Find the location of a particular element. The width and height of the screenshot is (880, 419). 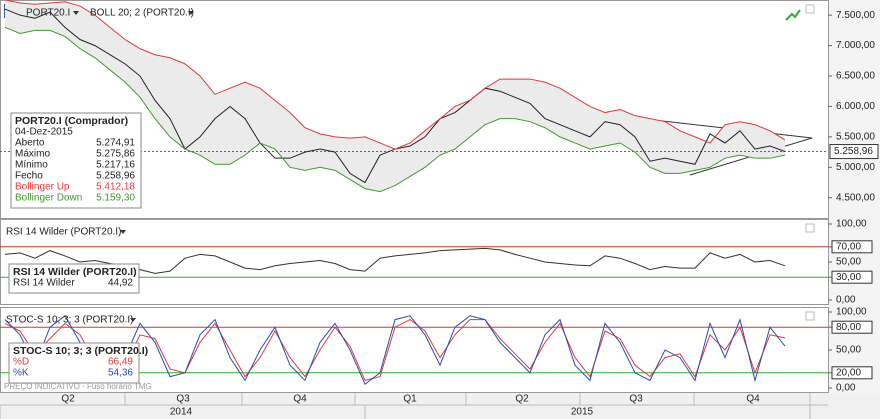

y-tick-label: 7.000,00 is located at coordinates (855, 45).